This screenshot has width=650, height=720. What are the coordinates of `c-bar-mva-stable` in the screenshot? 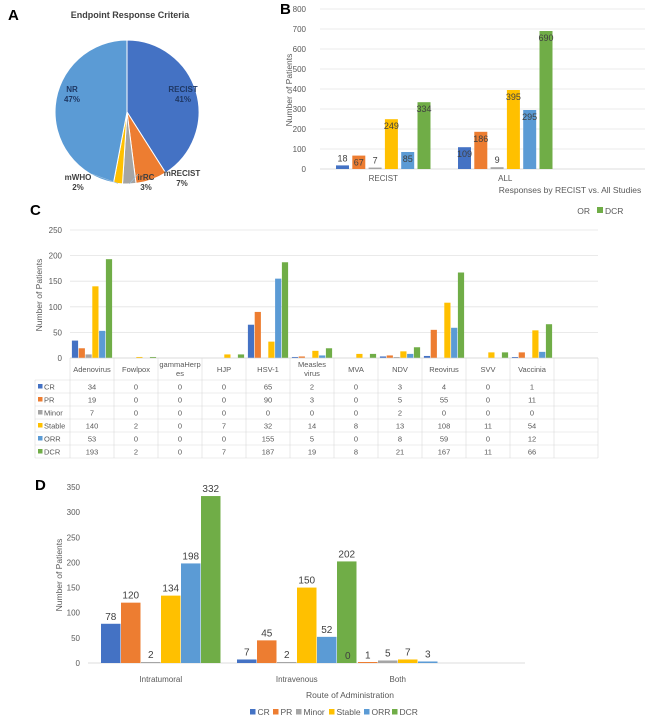 It's located at (359, 355).